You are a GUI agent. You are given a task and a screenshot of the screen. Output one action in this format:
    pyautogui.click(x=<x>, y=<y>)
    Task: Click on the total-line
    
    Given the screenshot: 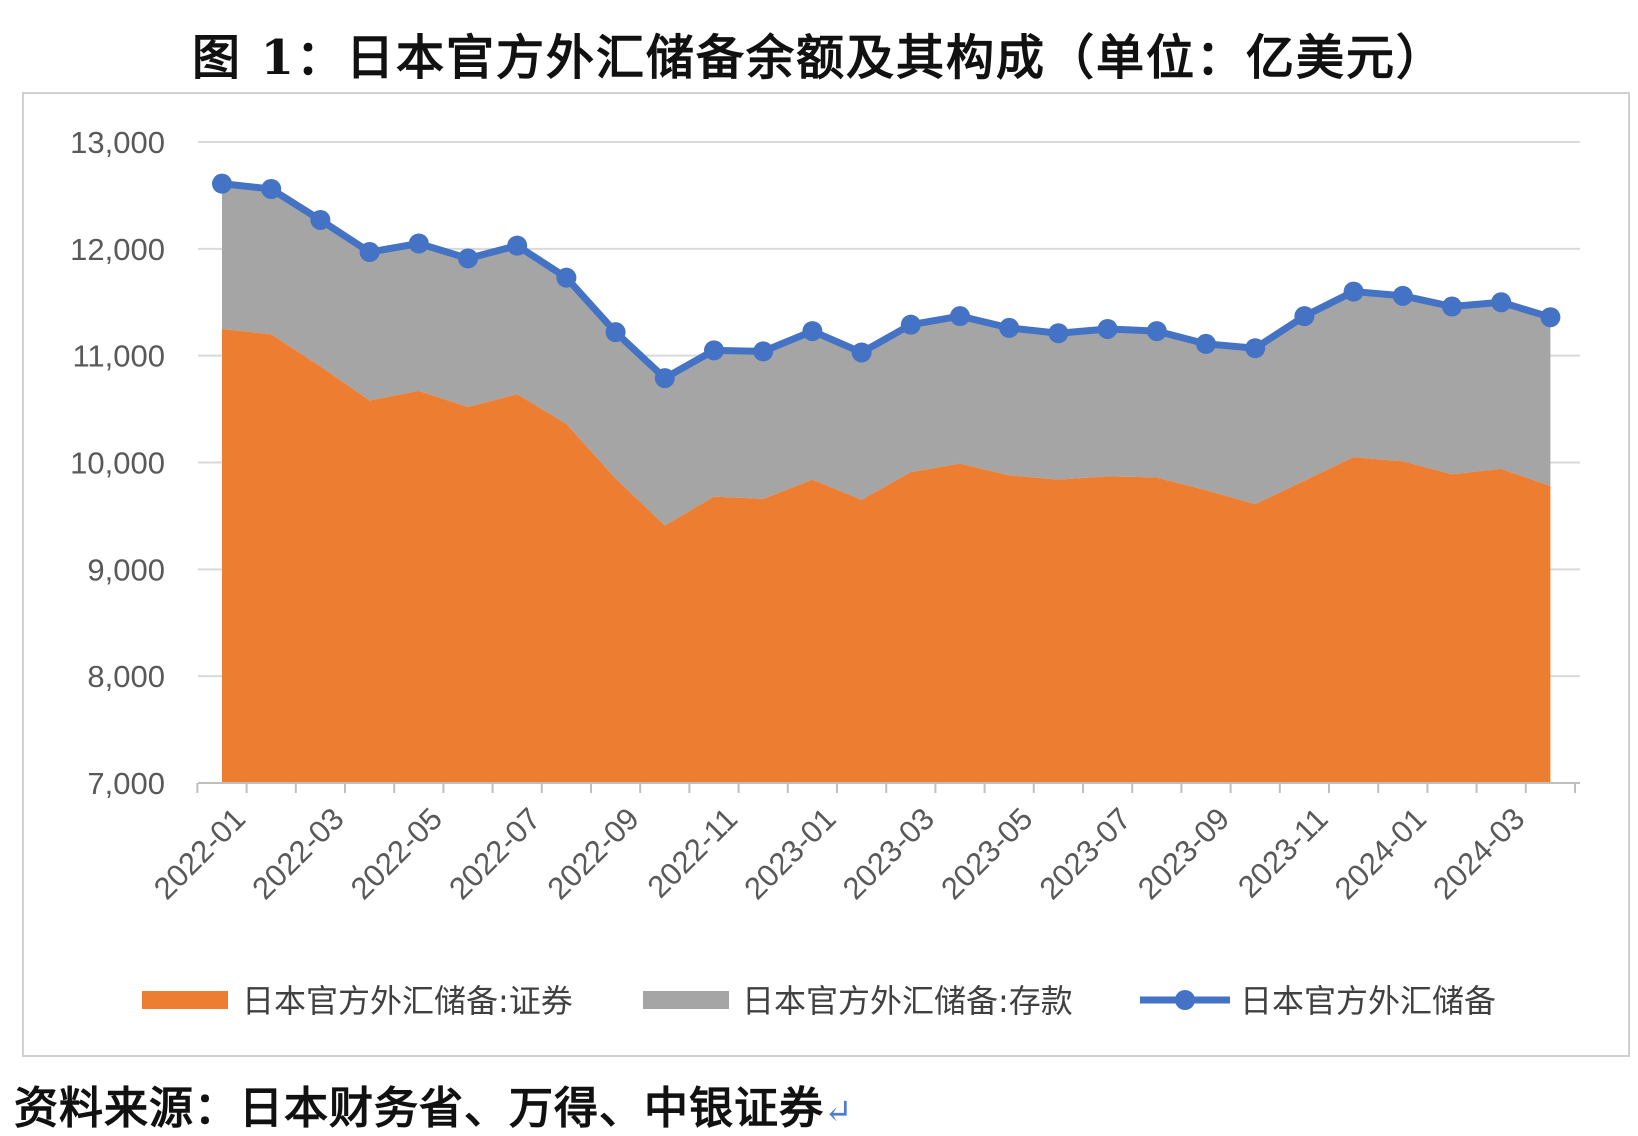 What is the action you would take?
    pyautogui.click(x=886, y=281)
    